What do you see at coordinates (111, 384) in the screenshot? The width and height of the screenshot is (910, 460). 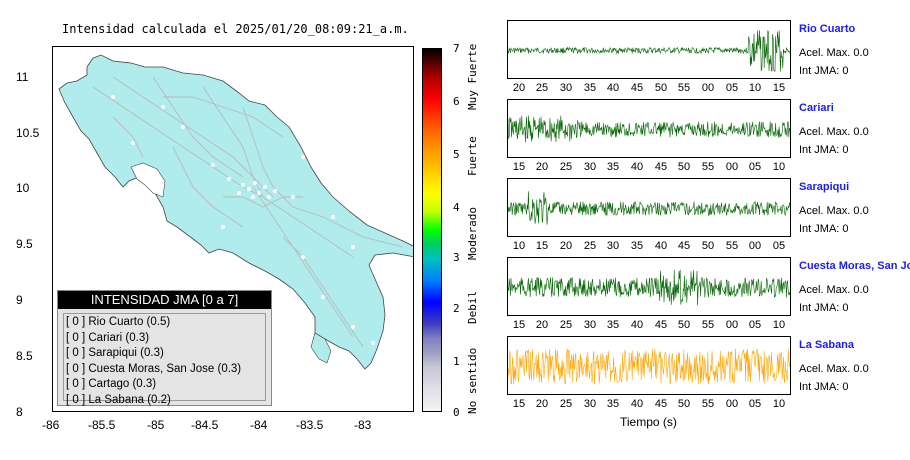 I see `legend-item: [ 0 ] Cartago (0.3)` at bounding box center [111, 384].